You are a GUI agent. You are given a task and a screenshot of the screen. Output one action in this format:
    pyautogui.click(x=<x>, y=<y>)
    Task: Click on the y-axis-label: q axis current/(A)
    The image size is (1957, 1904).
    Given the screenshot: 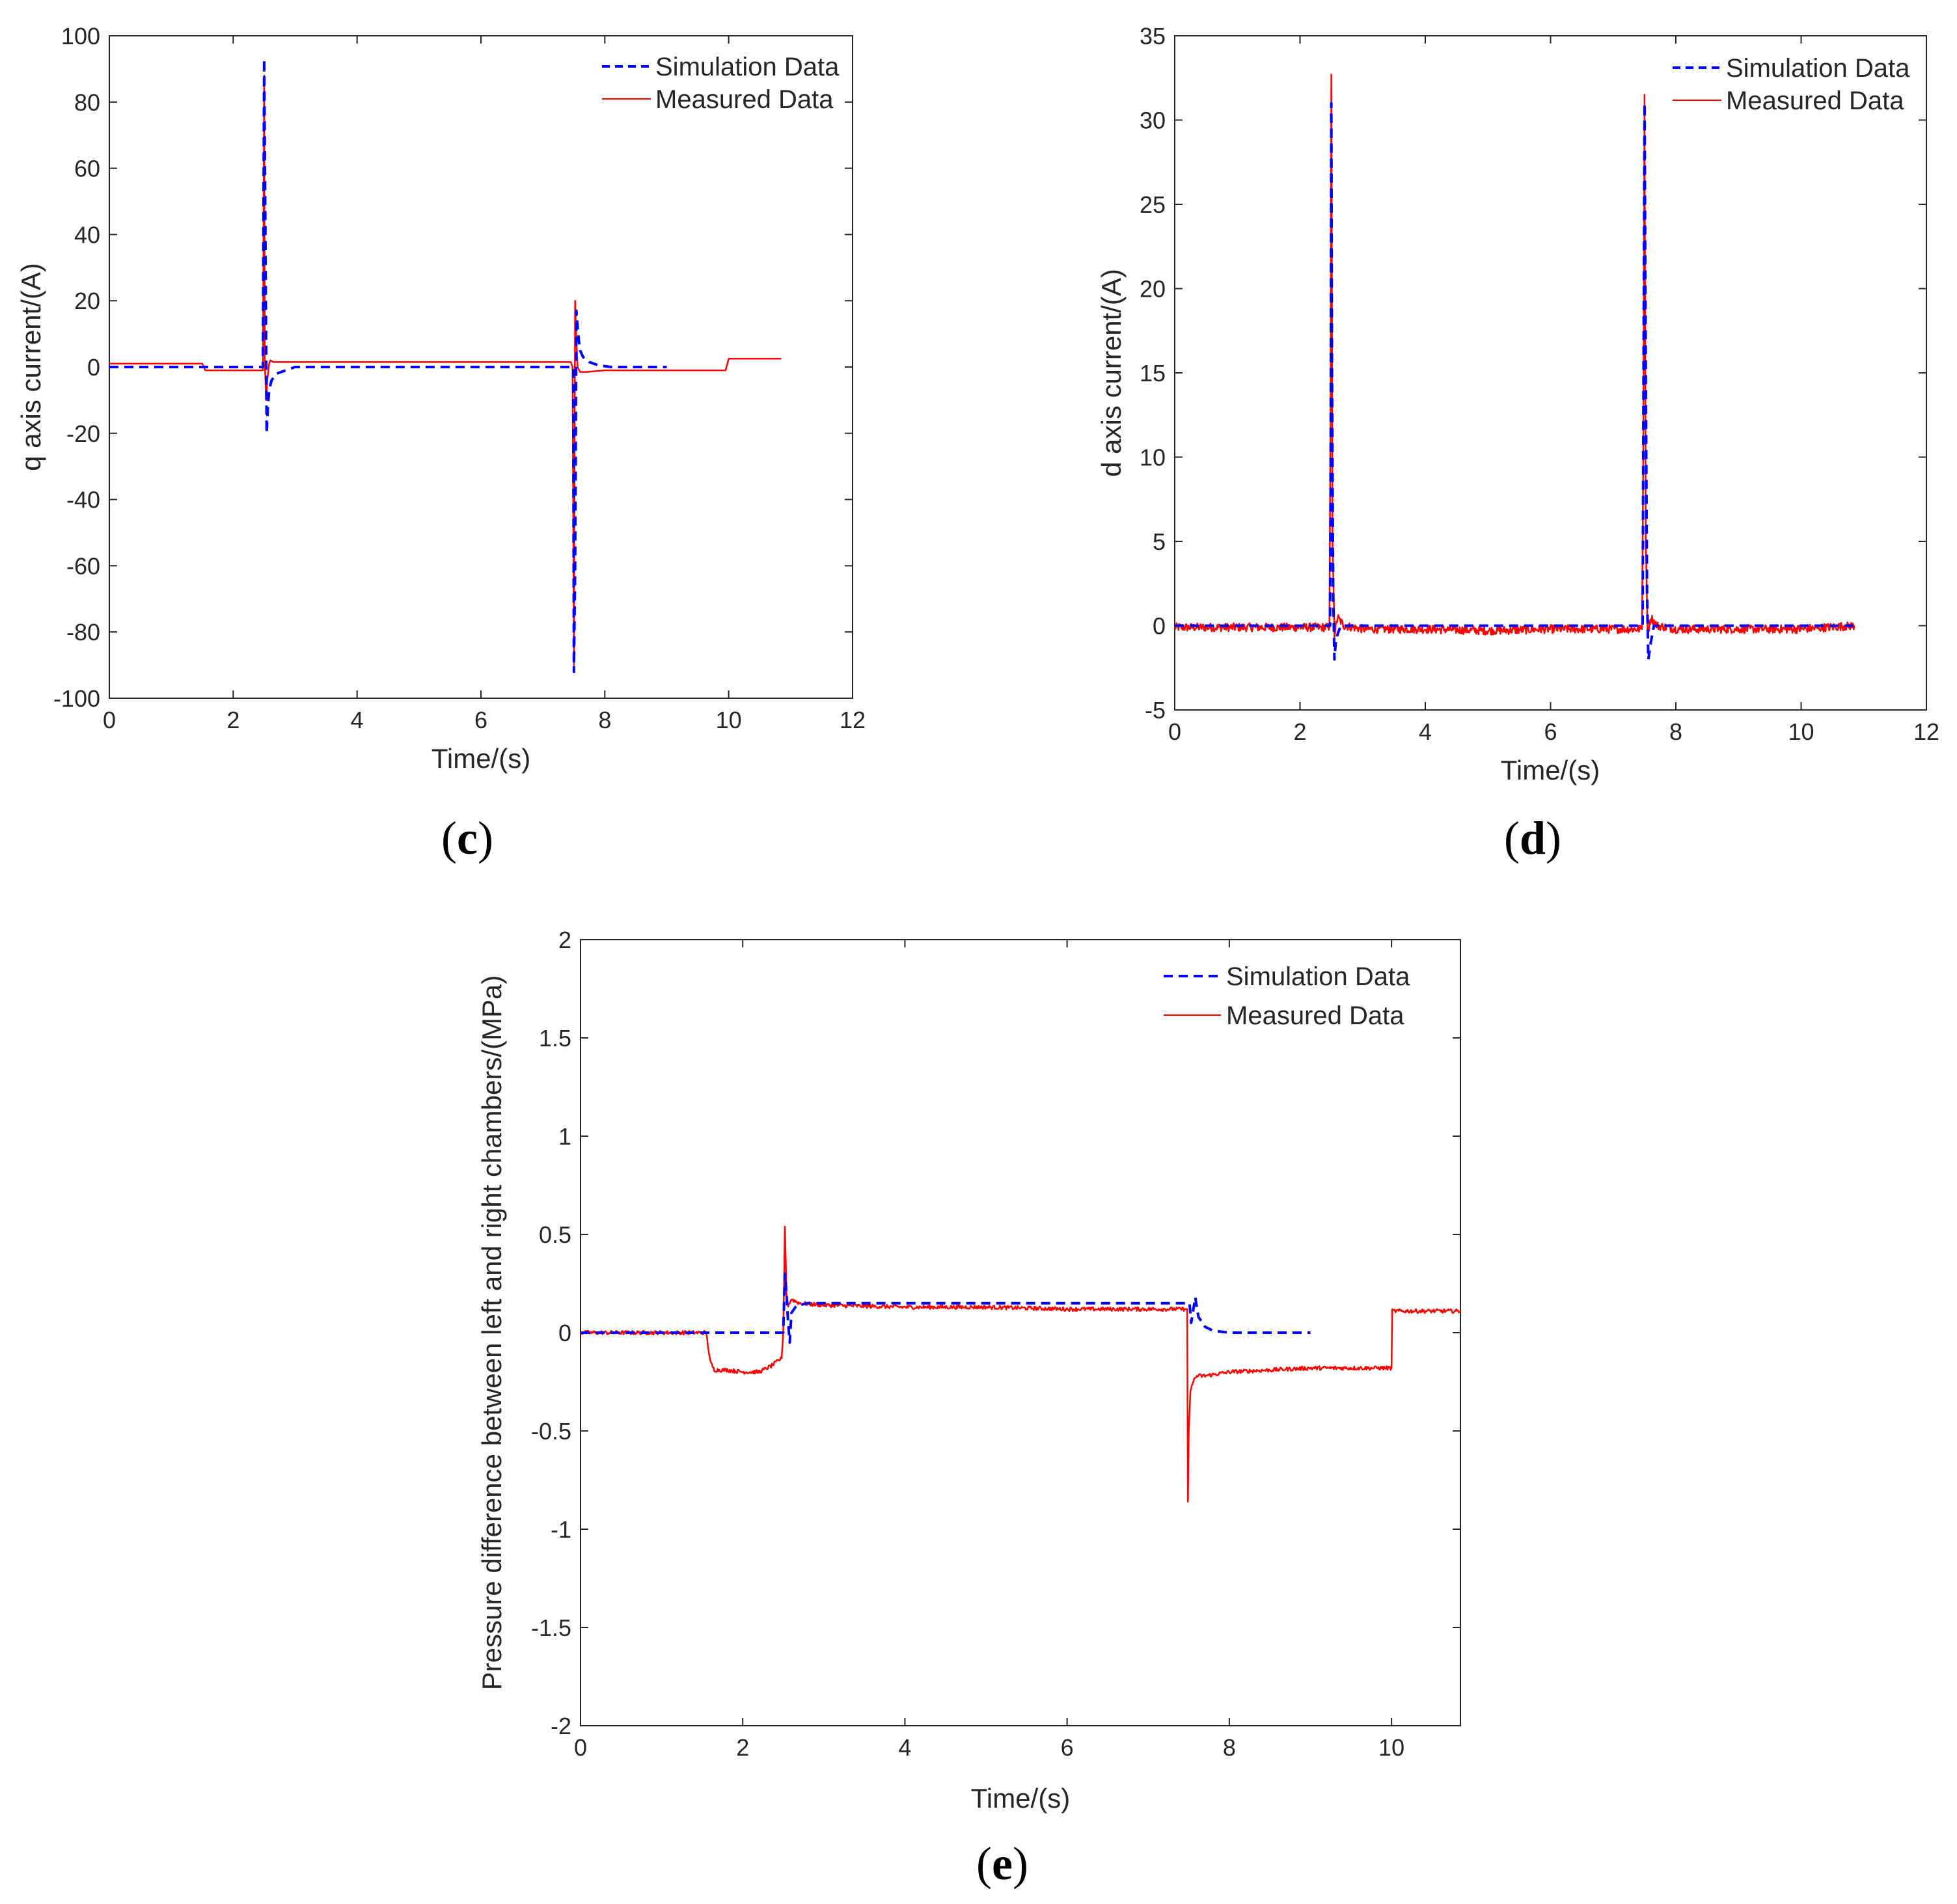 What is the action you would take?
    pyautogui.click(x=31, y=367)
    